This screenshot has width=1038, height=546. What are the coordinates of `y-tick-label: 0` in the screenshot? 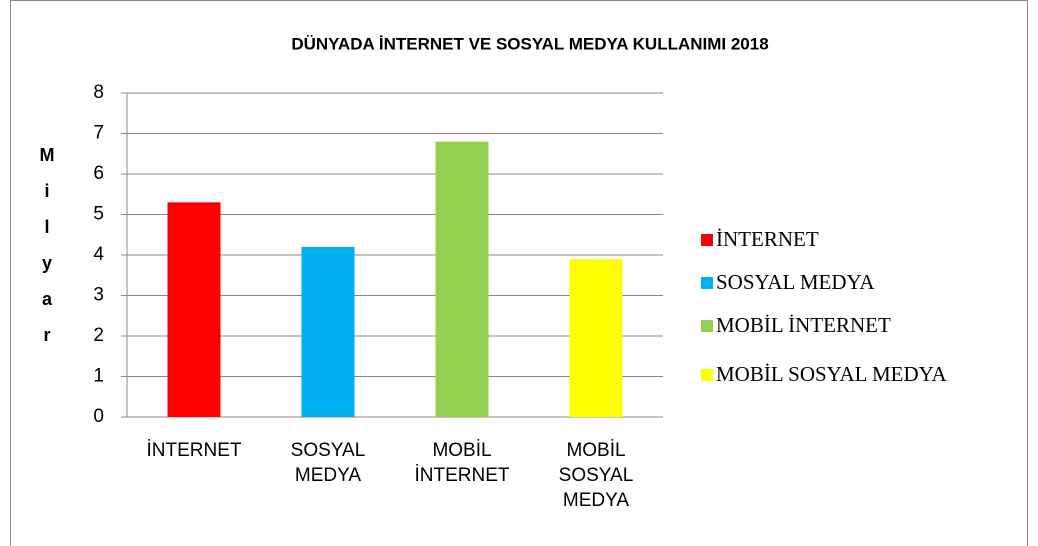 It's located at (98, 416).